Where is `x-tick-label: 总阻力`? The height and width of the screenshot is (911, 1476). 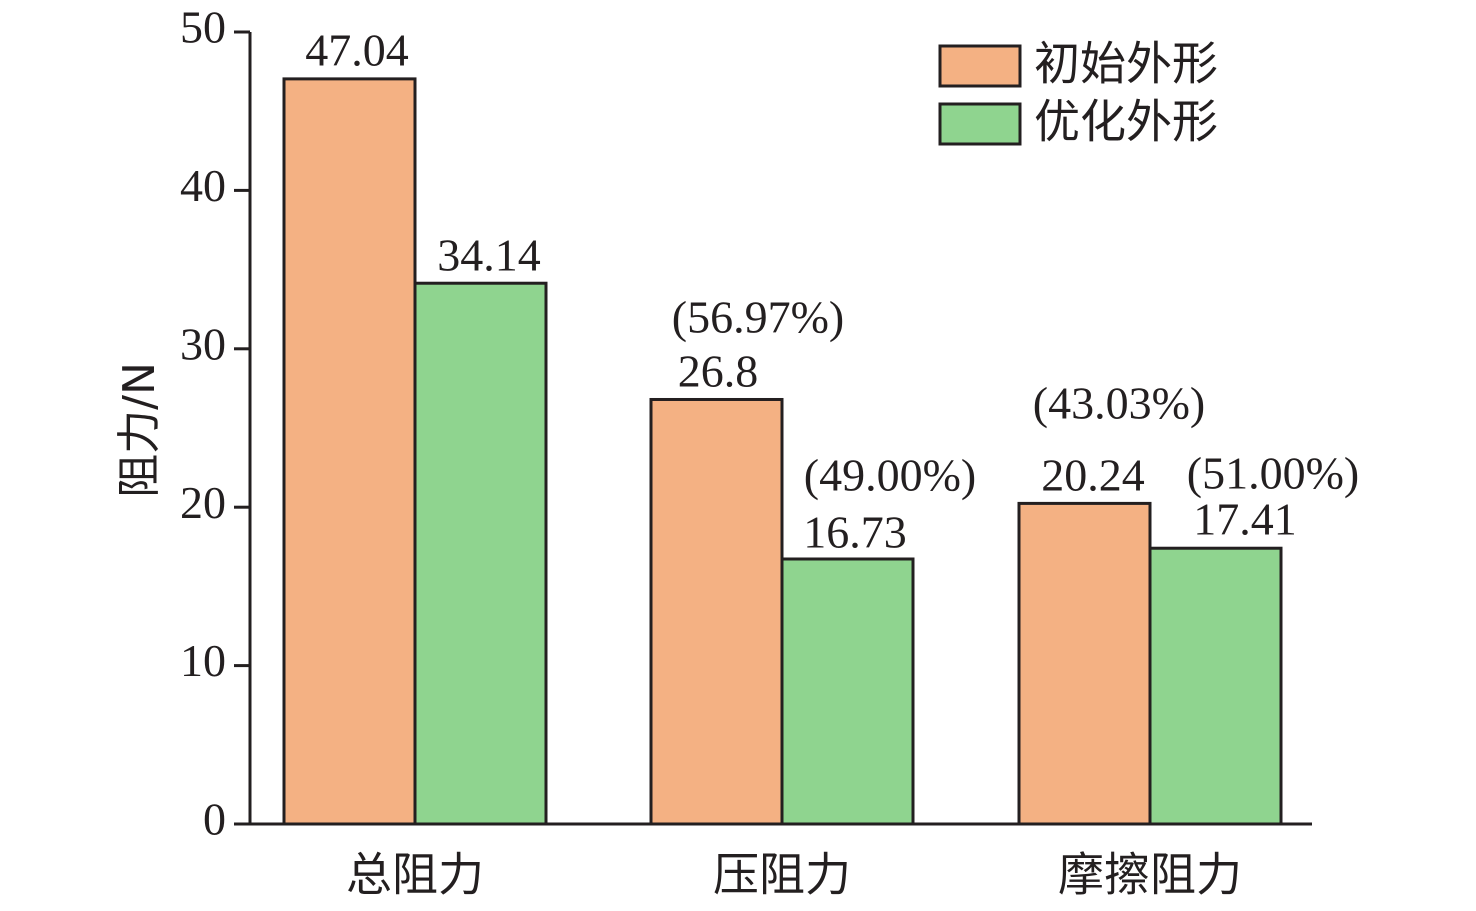 x-tick-label: 总阻力 is located at coordinates (415, 875).